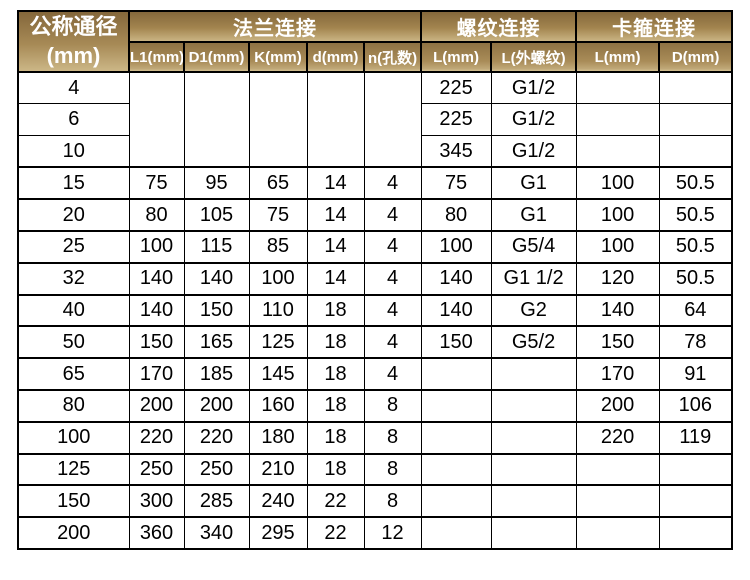 The width and height of the screenshot is (750, 580). What do you see at coordinates (156, 437) in the screenshot?
I see `cell-l1: 220` at bounding box center [156, 437].